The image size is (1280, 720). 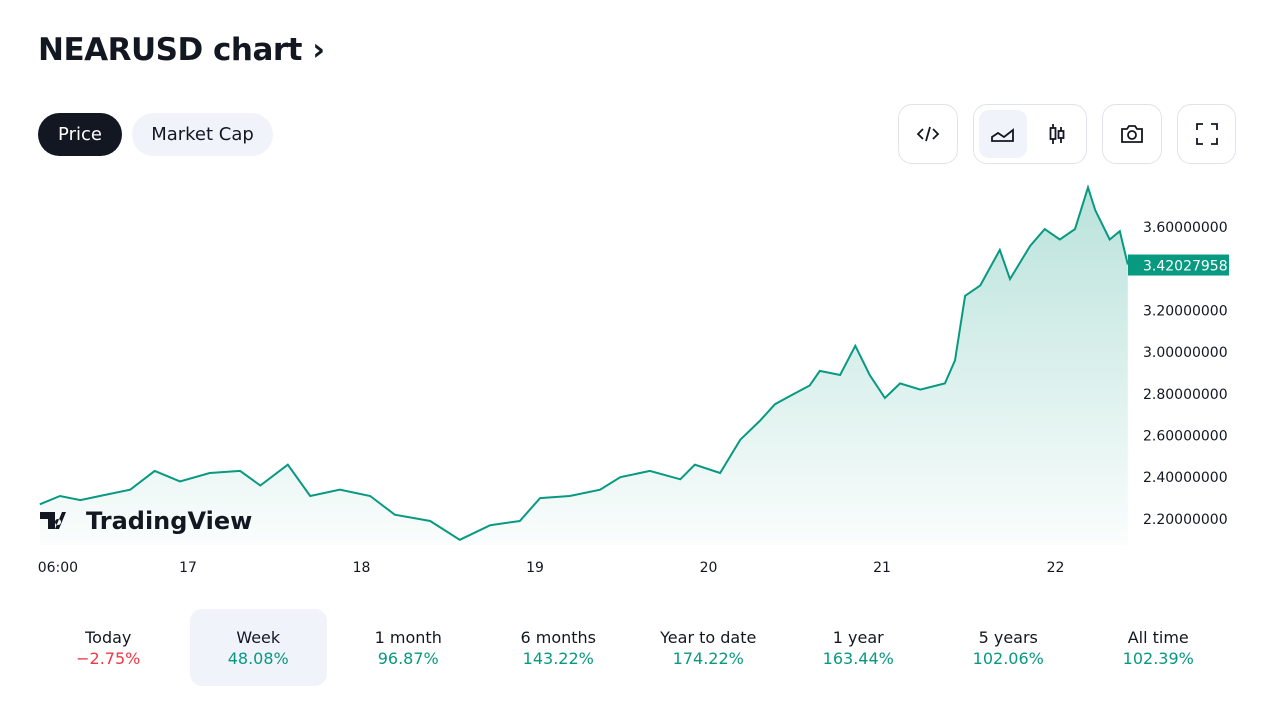 I want to click on tradingview-logo: TradingView, so click(x=146, y=521).